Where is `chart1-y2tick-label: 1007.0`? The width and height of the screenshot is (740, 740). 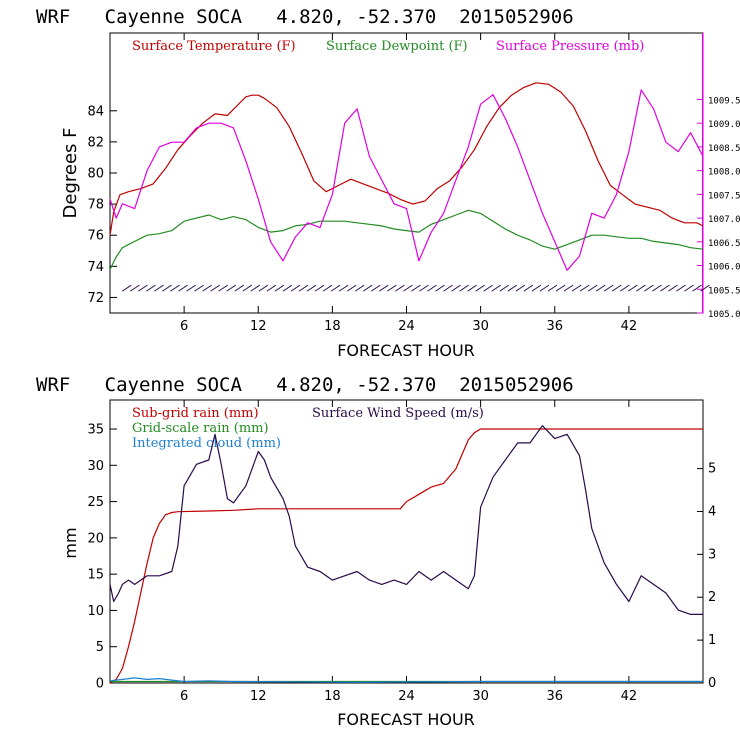
chart1-y2tick-label: 1007.0 is located at coordinates (724, 220).